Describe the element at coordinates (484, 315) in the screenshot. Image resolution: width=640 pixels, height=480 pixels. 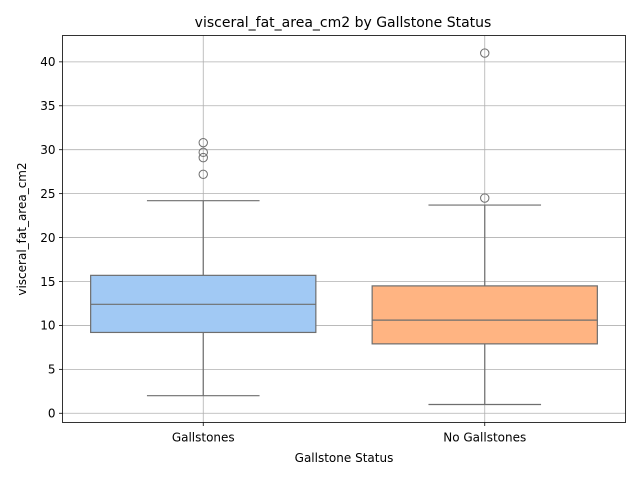
I see `iqr-box` at that location.